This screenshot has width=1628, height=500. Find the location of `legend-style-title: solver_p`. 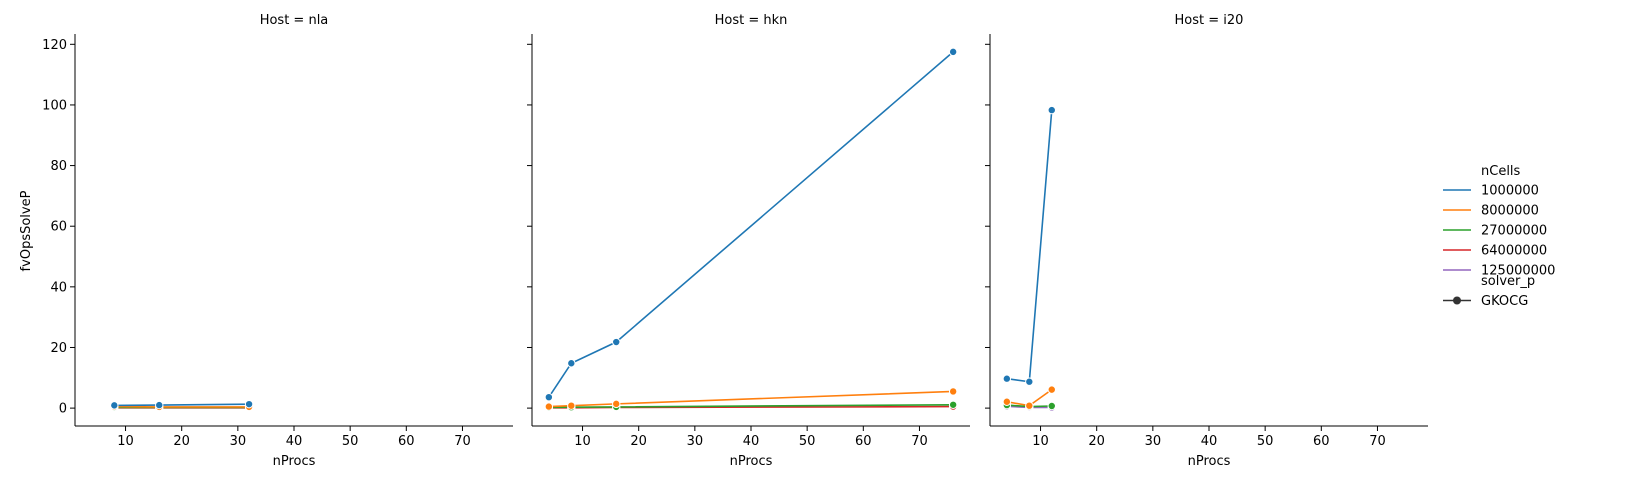

legend-style-title: solver_p is located at coordinates (1508, 281).